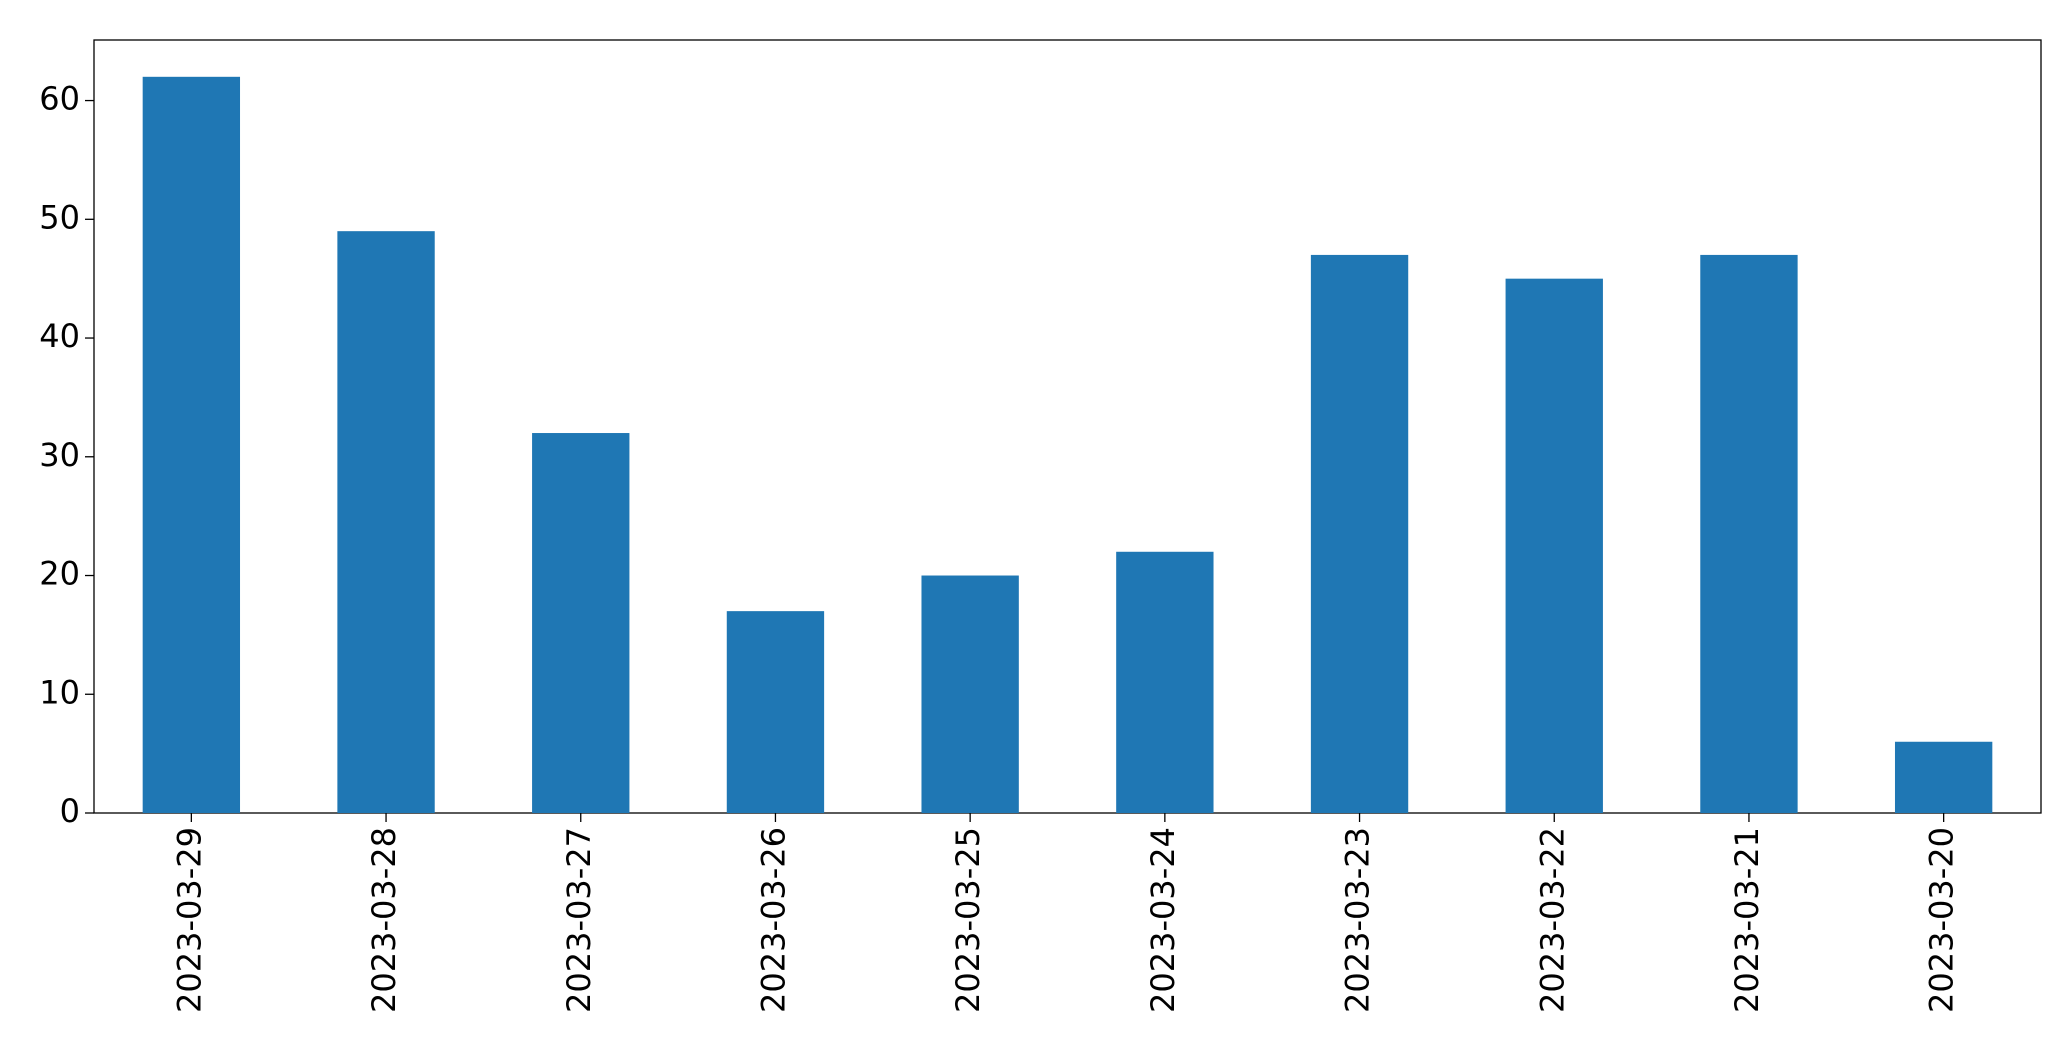 The image size is (2071, 1061). Describe the element at coordinates (1163, 920) in the screenshot. I see `x-tick-label: 2023-03-24` at that location.